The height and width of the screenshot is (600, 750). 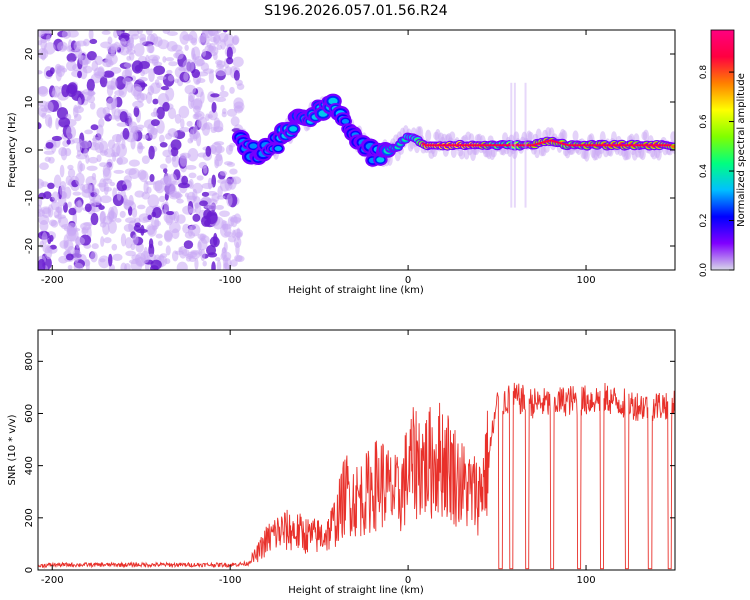 What do you see at coordinates (453, 145) in the screenshot?
I see `ridge` at bounding box center [453, 145].